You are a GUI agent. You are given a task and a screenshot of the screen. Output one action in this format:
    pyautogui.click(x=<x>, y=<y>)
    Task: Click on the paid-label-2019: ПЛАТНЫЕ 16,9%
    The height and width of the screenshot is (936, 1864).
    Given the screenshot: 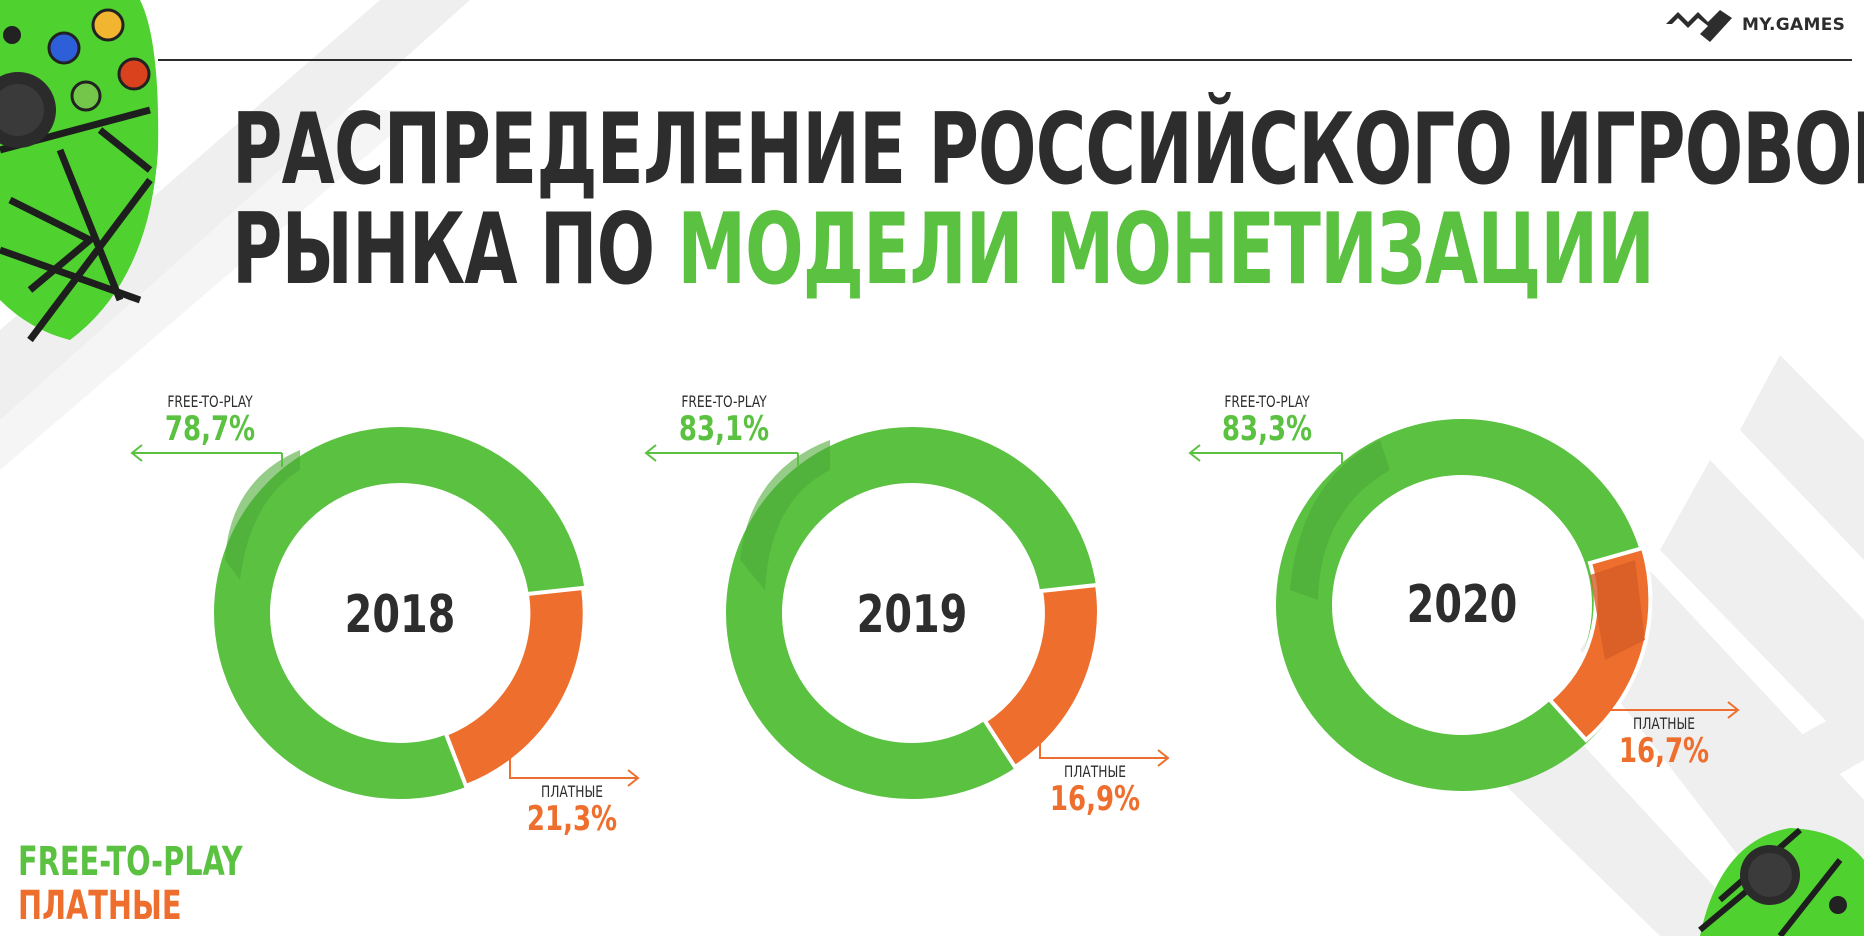 What is the action you would take?
    pyautogui.click(x=1095, y=789)
    